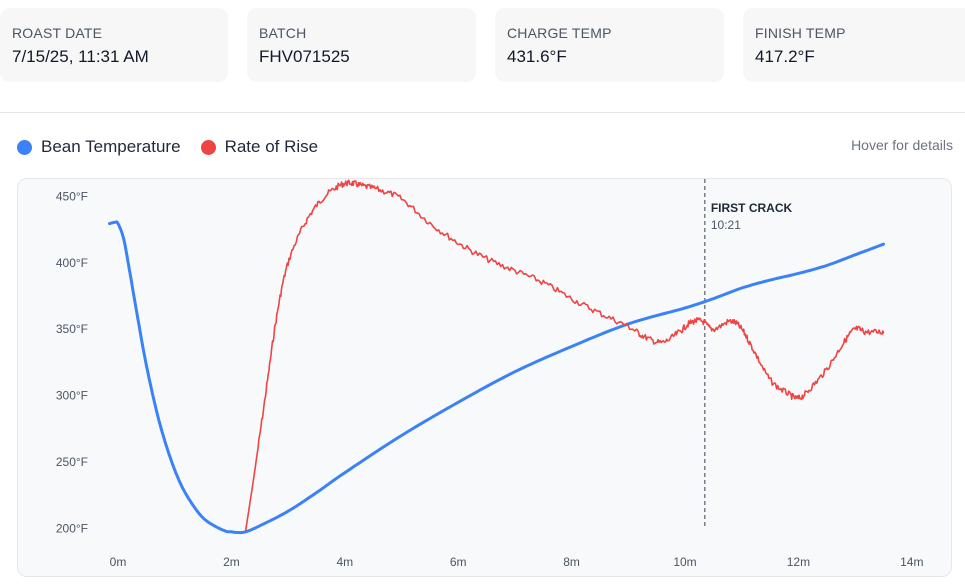 Image resolution: width=965 pixels, height=587 pixels. What do you see at coordinates (748, 353) in the screenshot?
I see `first-crack-marker: FIRST CRACK 10:21` at bounding box center [748, 353].